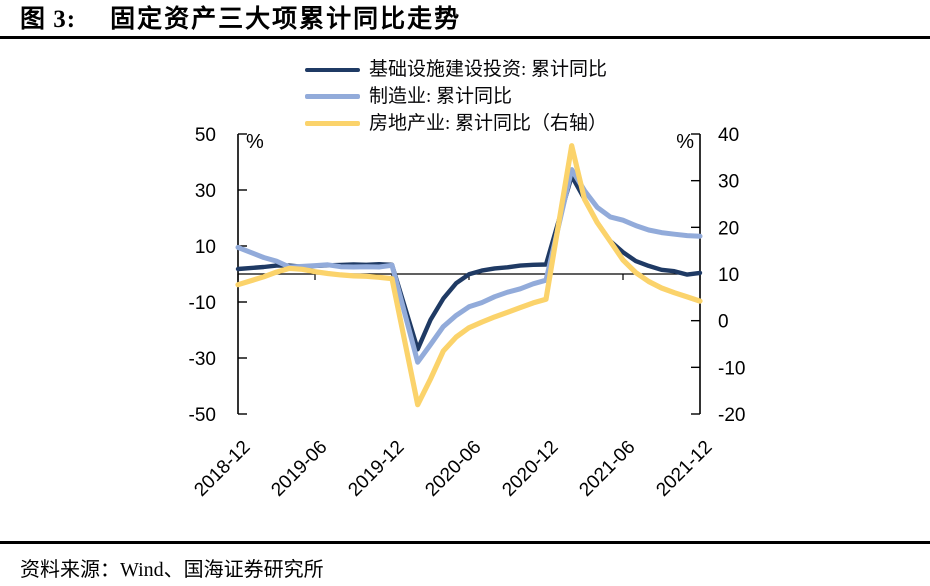  Describe the element at coordinates (48, 19) in the screenshot. I see `figure-number: 图 3:` at that location.